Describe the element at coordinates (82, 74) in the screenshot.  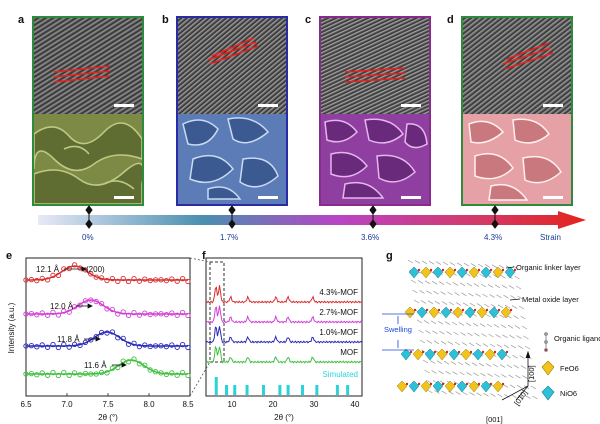
I see `lattice-fringe-marker-a` at that location.